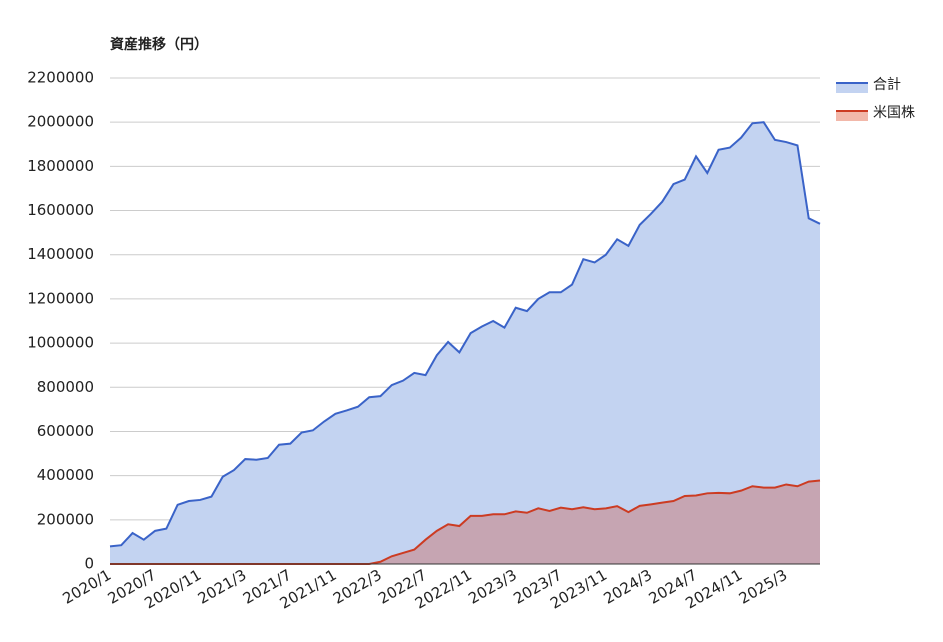 Image resolution: width=943 pixels, height=642 pixels. Describe the element at coordinates (60, 122) in the screenshot. I see `y-tick-label: 2000000` at that location.